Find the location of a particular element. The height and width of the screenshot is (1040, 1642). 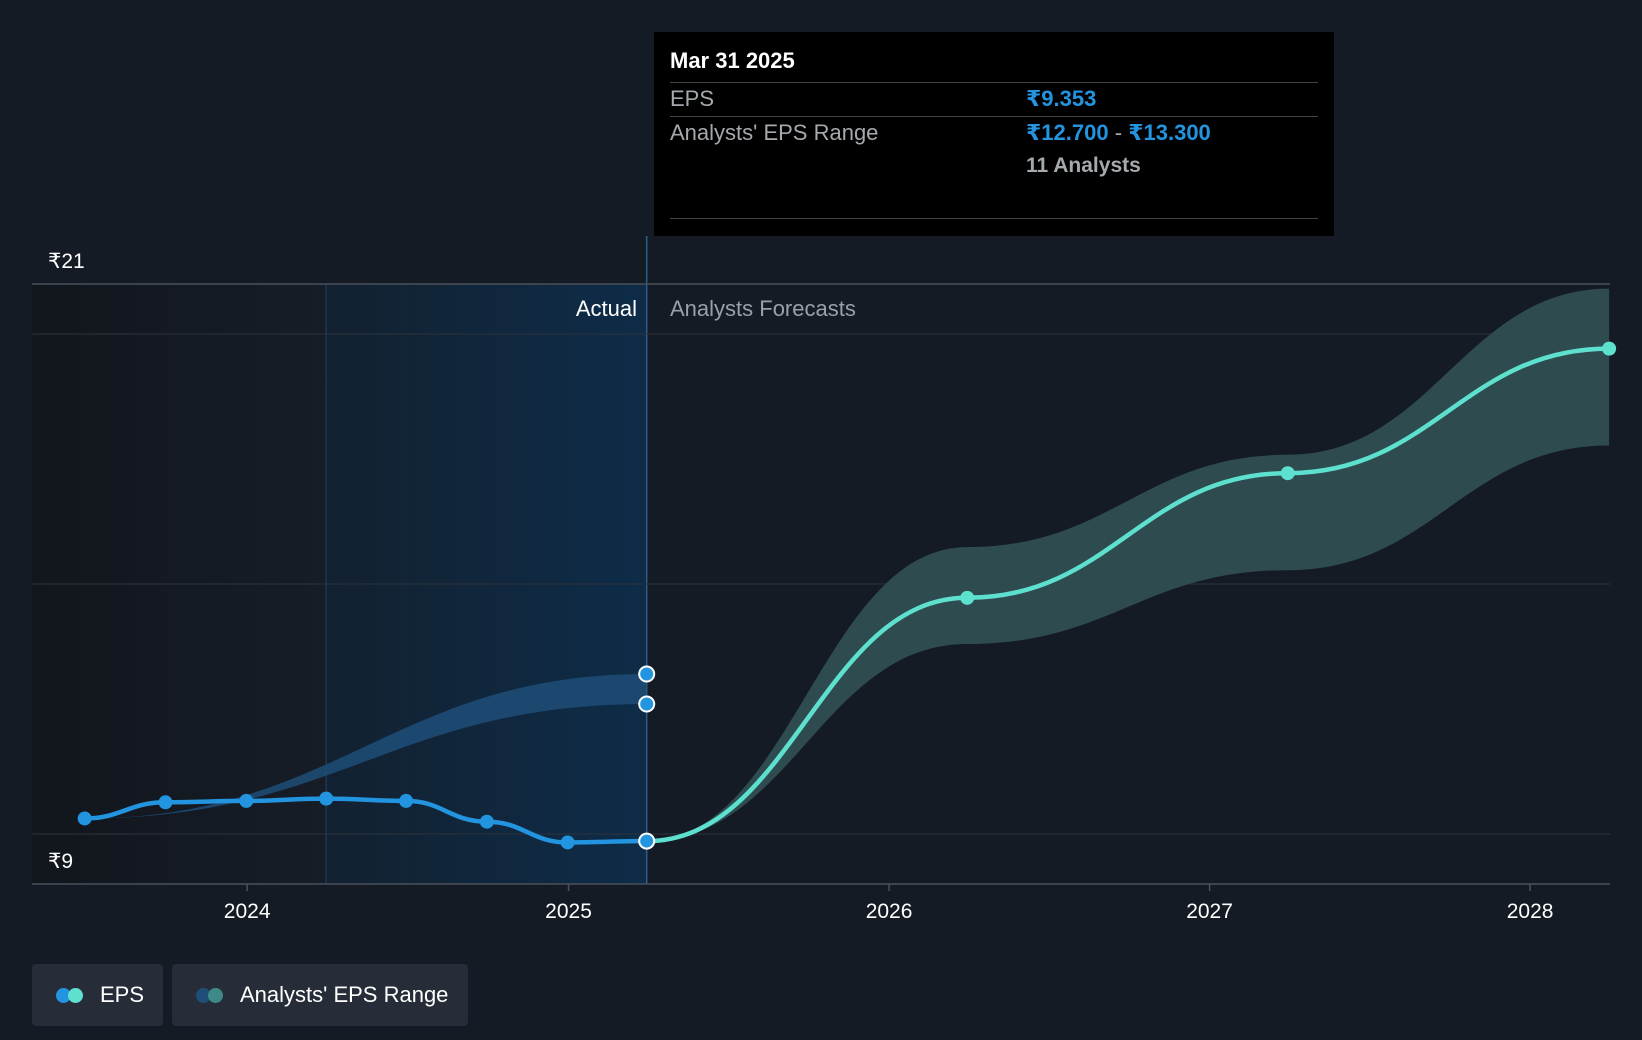

tooltip-eps-label: EPS is located at coordinates (692, 98).